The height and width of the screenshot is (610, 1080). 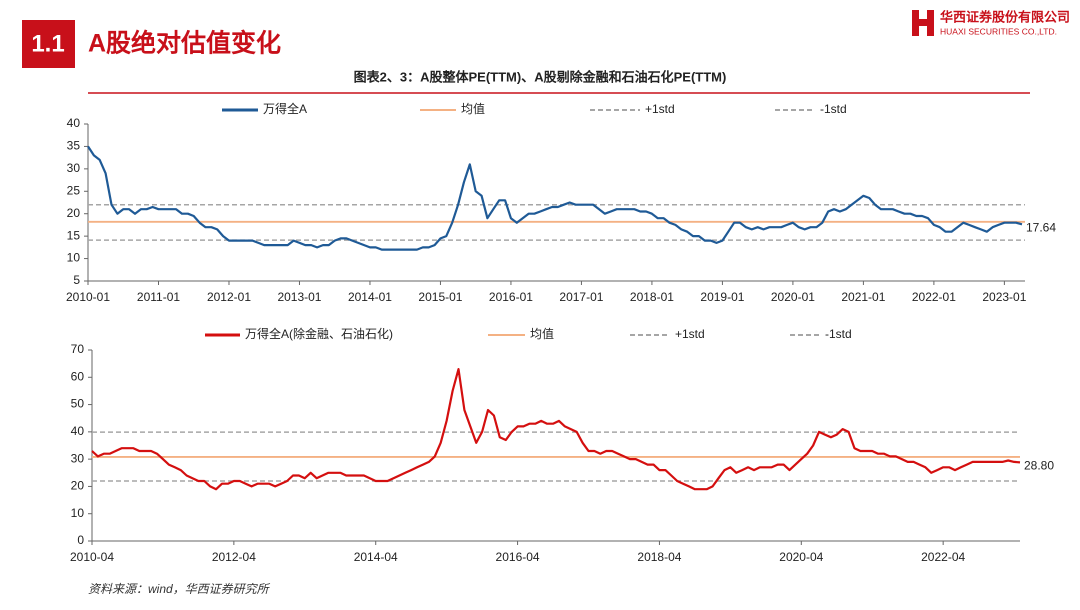 What do you see at coordinates (229, 297) in the screenshot?
I see `x-tick-label: 2012-01` at bounding box center [229, 297].